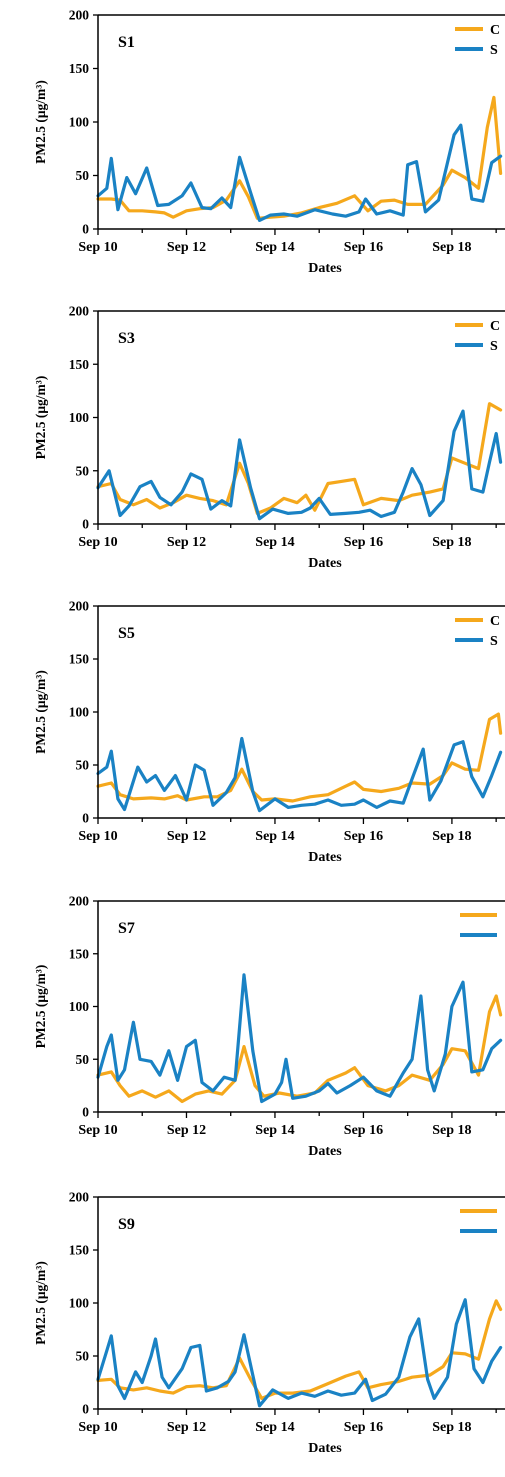 The width and height of the screenshot is (505, 1477). What do you see at coordinates (126, 633) in the screenshot?
I see `panel-label: S5` at bounding box center [126, 633].